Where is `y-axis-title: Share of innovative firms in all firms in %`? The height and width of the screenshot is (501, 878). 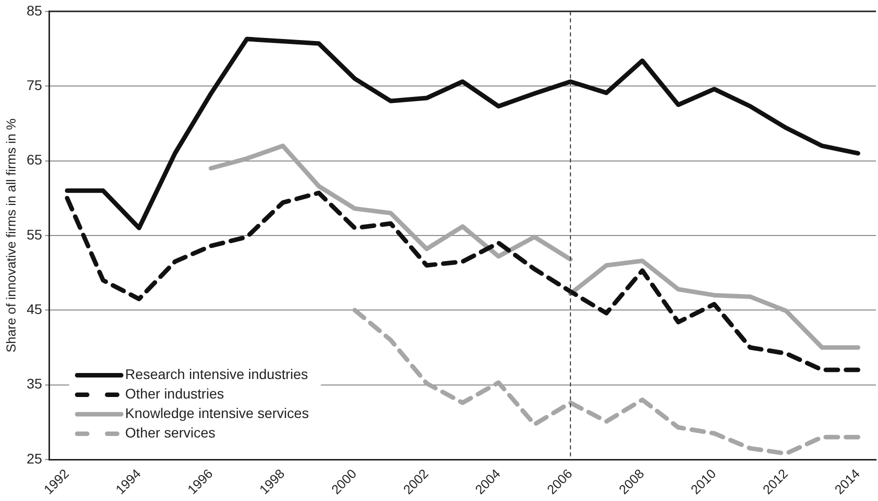 y-axis-title: Share of innovative firms in all firms in % is located at coordinates (10, 235).